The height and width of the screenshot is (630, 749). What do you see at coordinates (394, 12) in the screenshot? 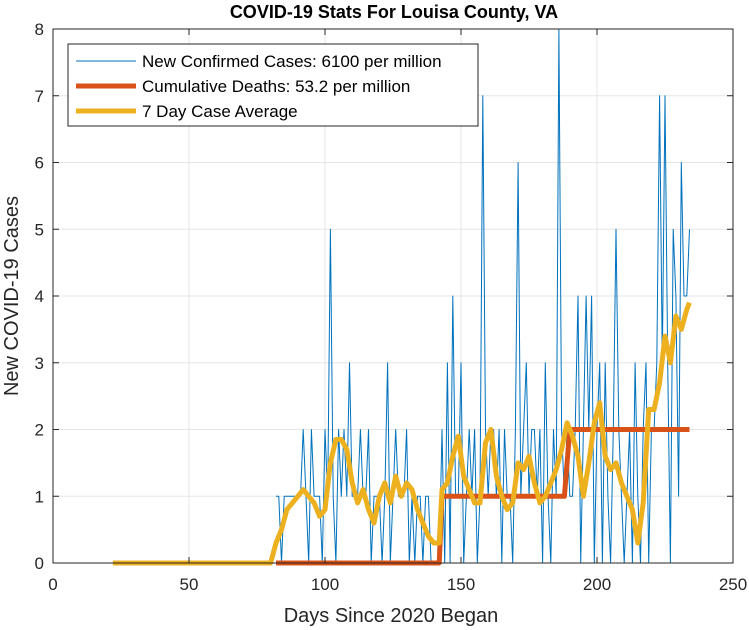
I see `chart-title: COVID-19 Stats For Louisa County, VA` at bounding box center [394, 12].